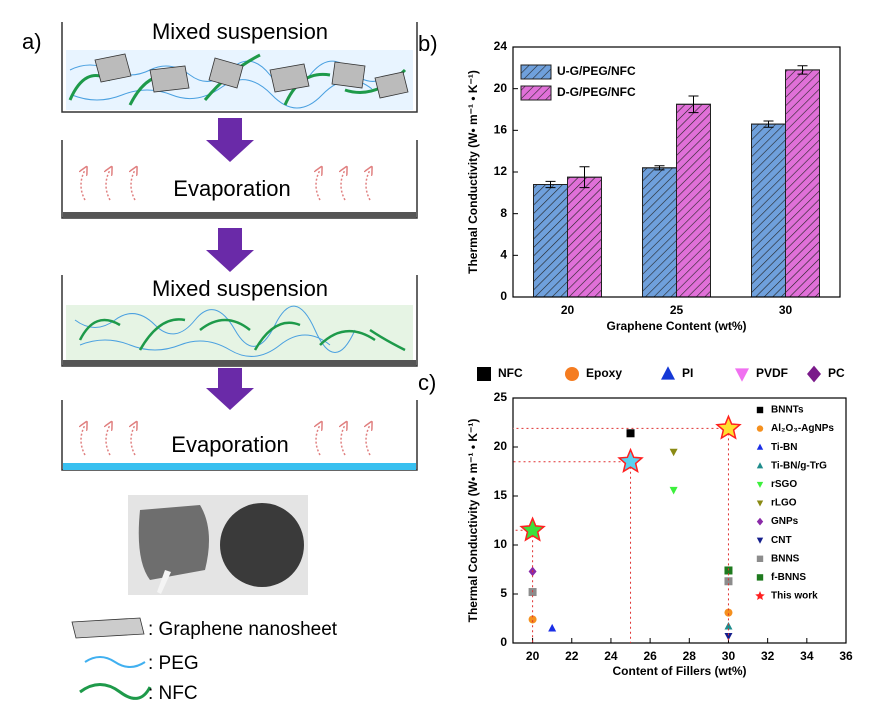  What do you see at coordinates (572, 656) in the screenshot?
I see `x-tick-label: 22` at bounding box center [572, 656].